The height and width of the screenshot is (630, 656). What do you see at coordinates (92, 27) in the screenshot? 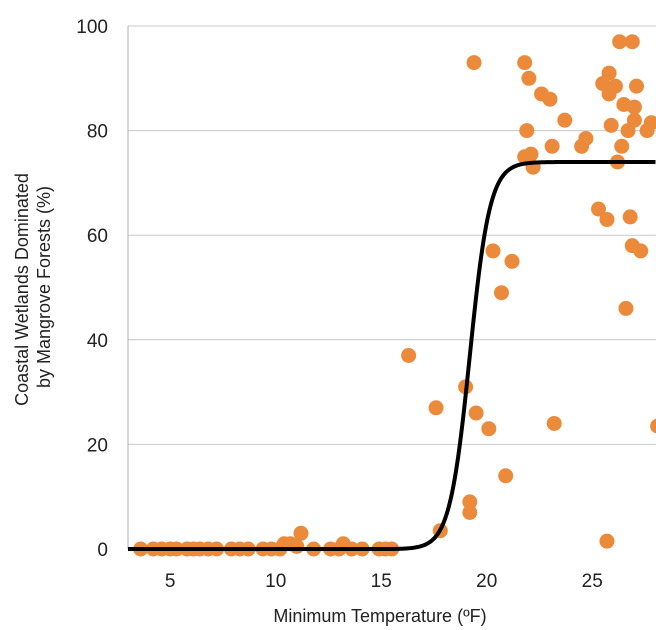
I see `y-tick-label: 100` at bounding box center [92, 27].